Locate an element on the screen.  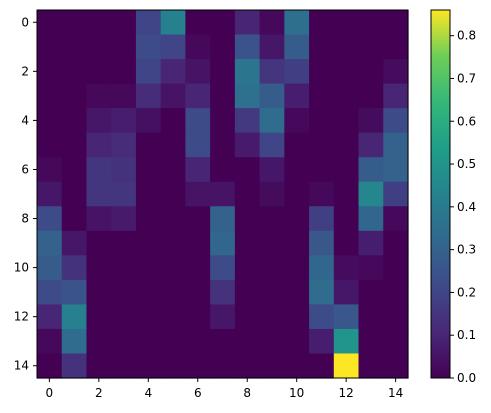
heatmap-cell-r9-c4 is located at coordinates (148, 243).